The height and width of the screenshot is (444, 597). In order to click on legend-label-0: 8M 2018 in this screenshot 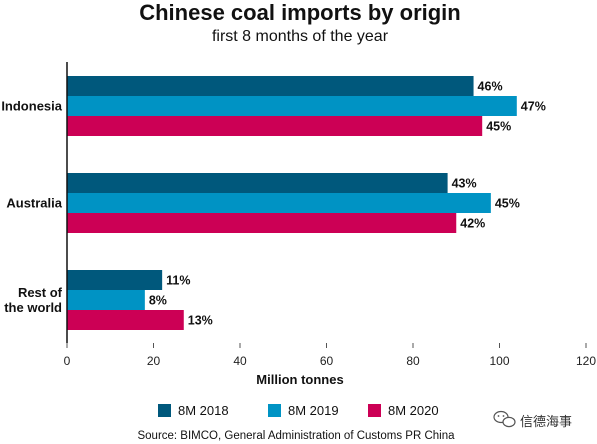, I will do `click(203, 410)`.